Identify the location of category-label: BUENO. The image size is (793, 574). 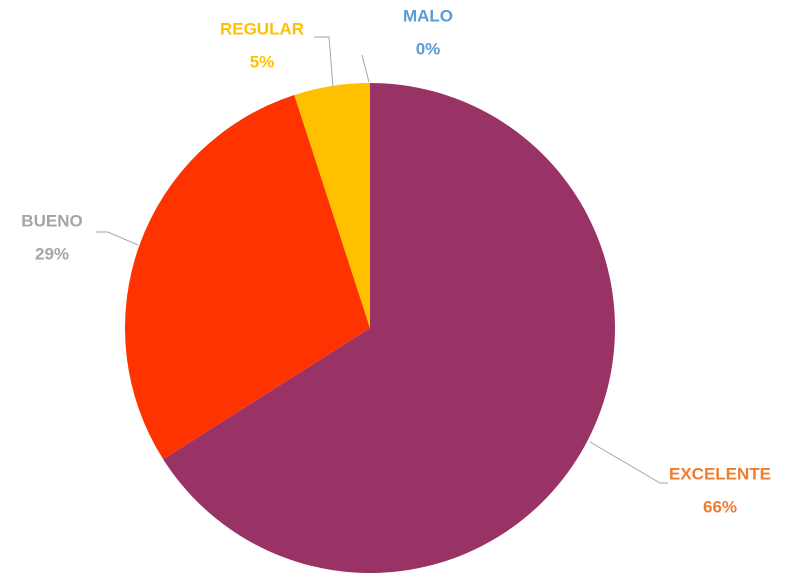
(51, 220).